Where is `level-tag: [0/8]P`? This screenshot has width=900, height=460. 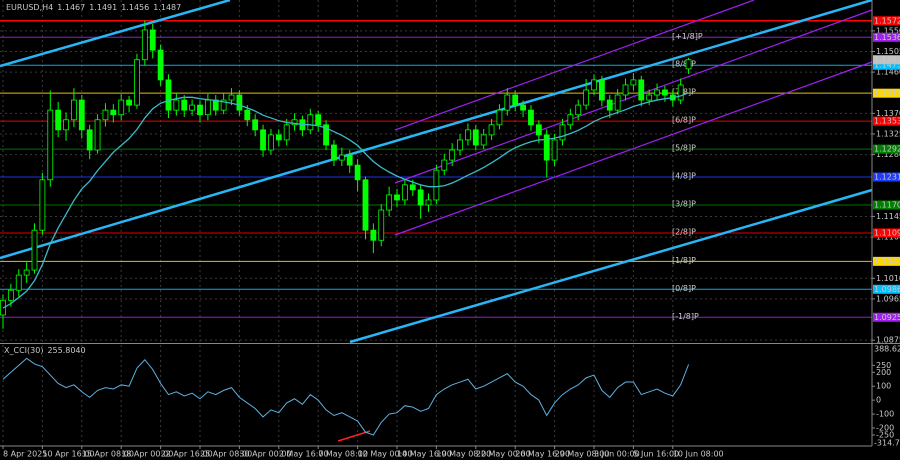 level-tag: [0/8]P is located at coordinates (684, 288).